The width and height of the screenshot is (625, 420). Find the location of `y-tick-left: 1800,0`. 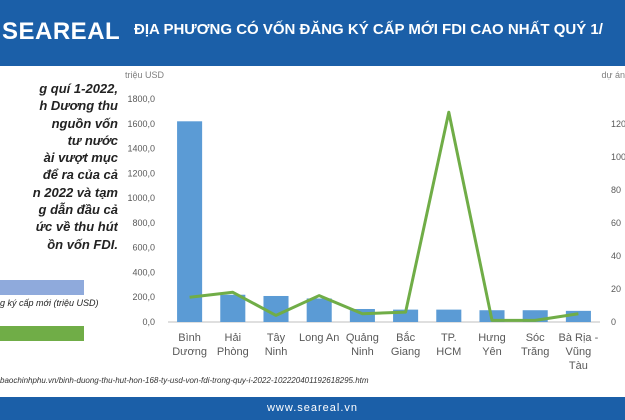

y-tick-left: 1800,0 is located at coordinates (141, 99).